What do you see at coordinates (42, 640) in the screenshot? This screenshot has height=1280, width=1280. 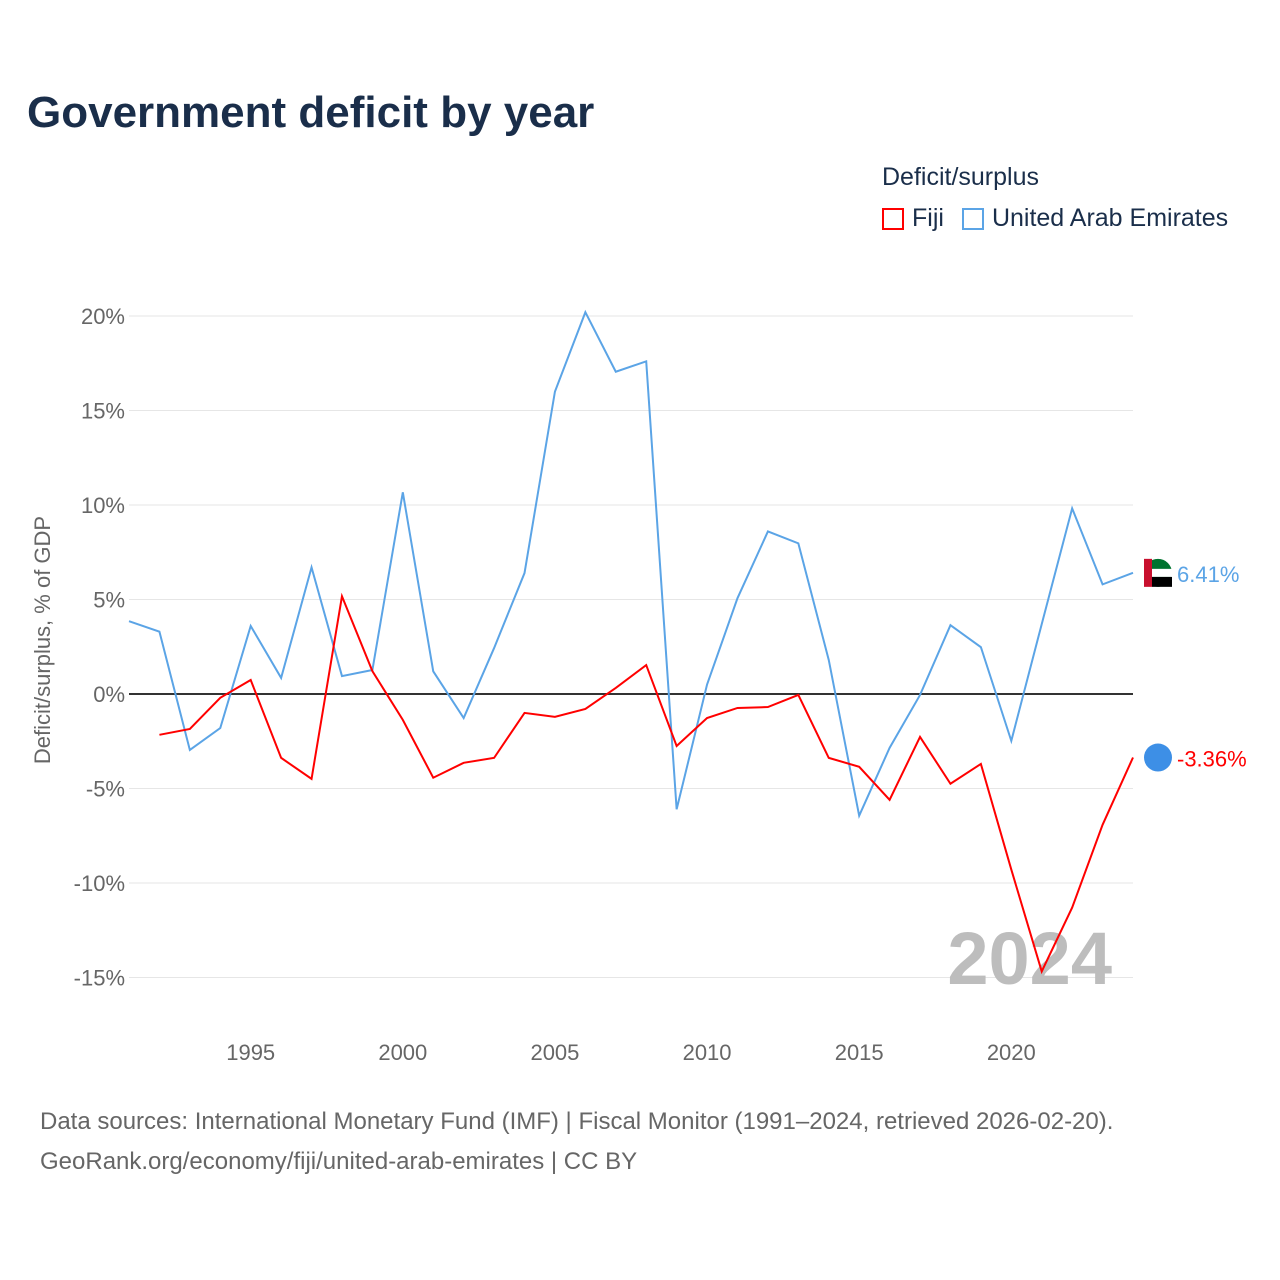 I see `y-axis-label: Deficit/surplus, % of GDP` at bounding box center [42, 640].